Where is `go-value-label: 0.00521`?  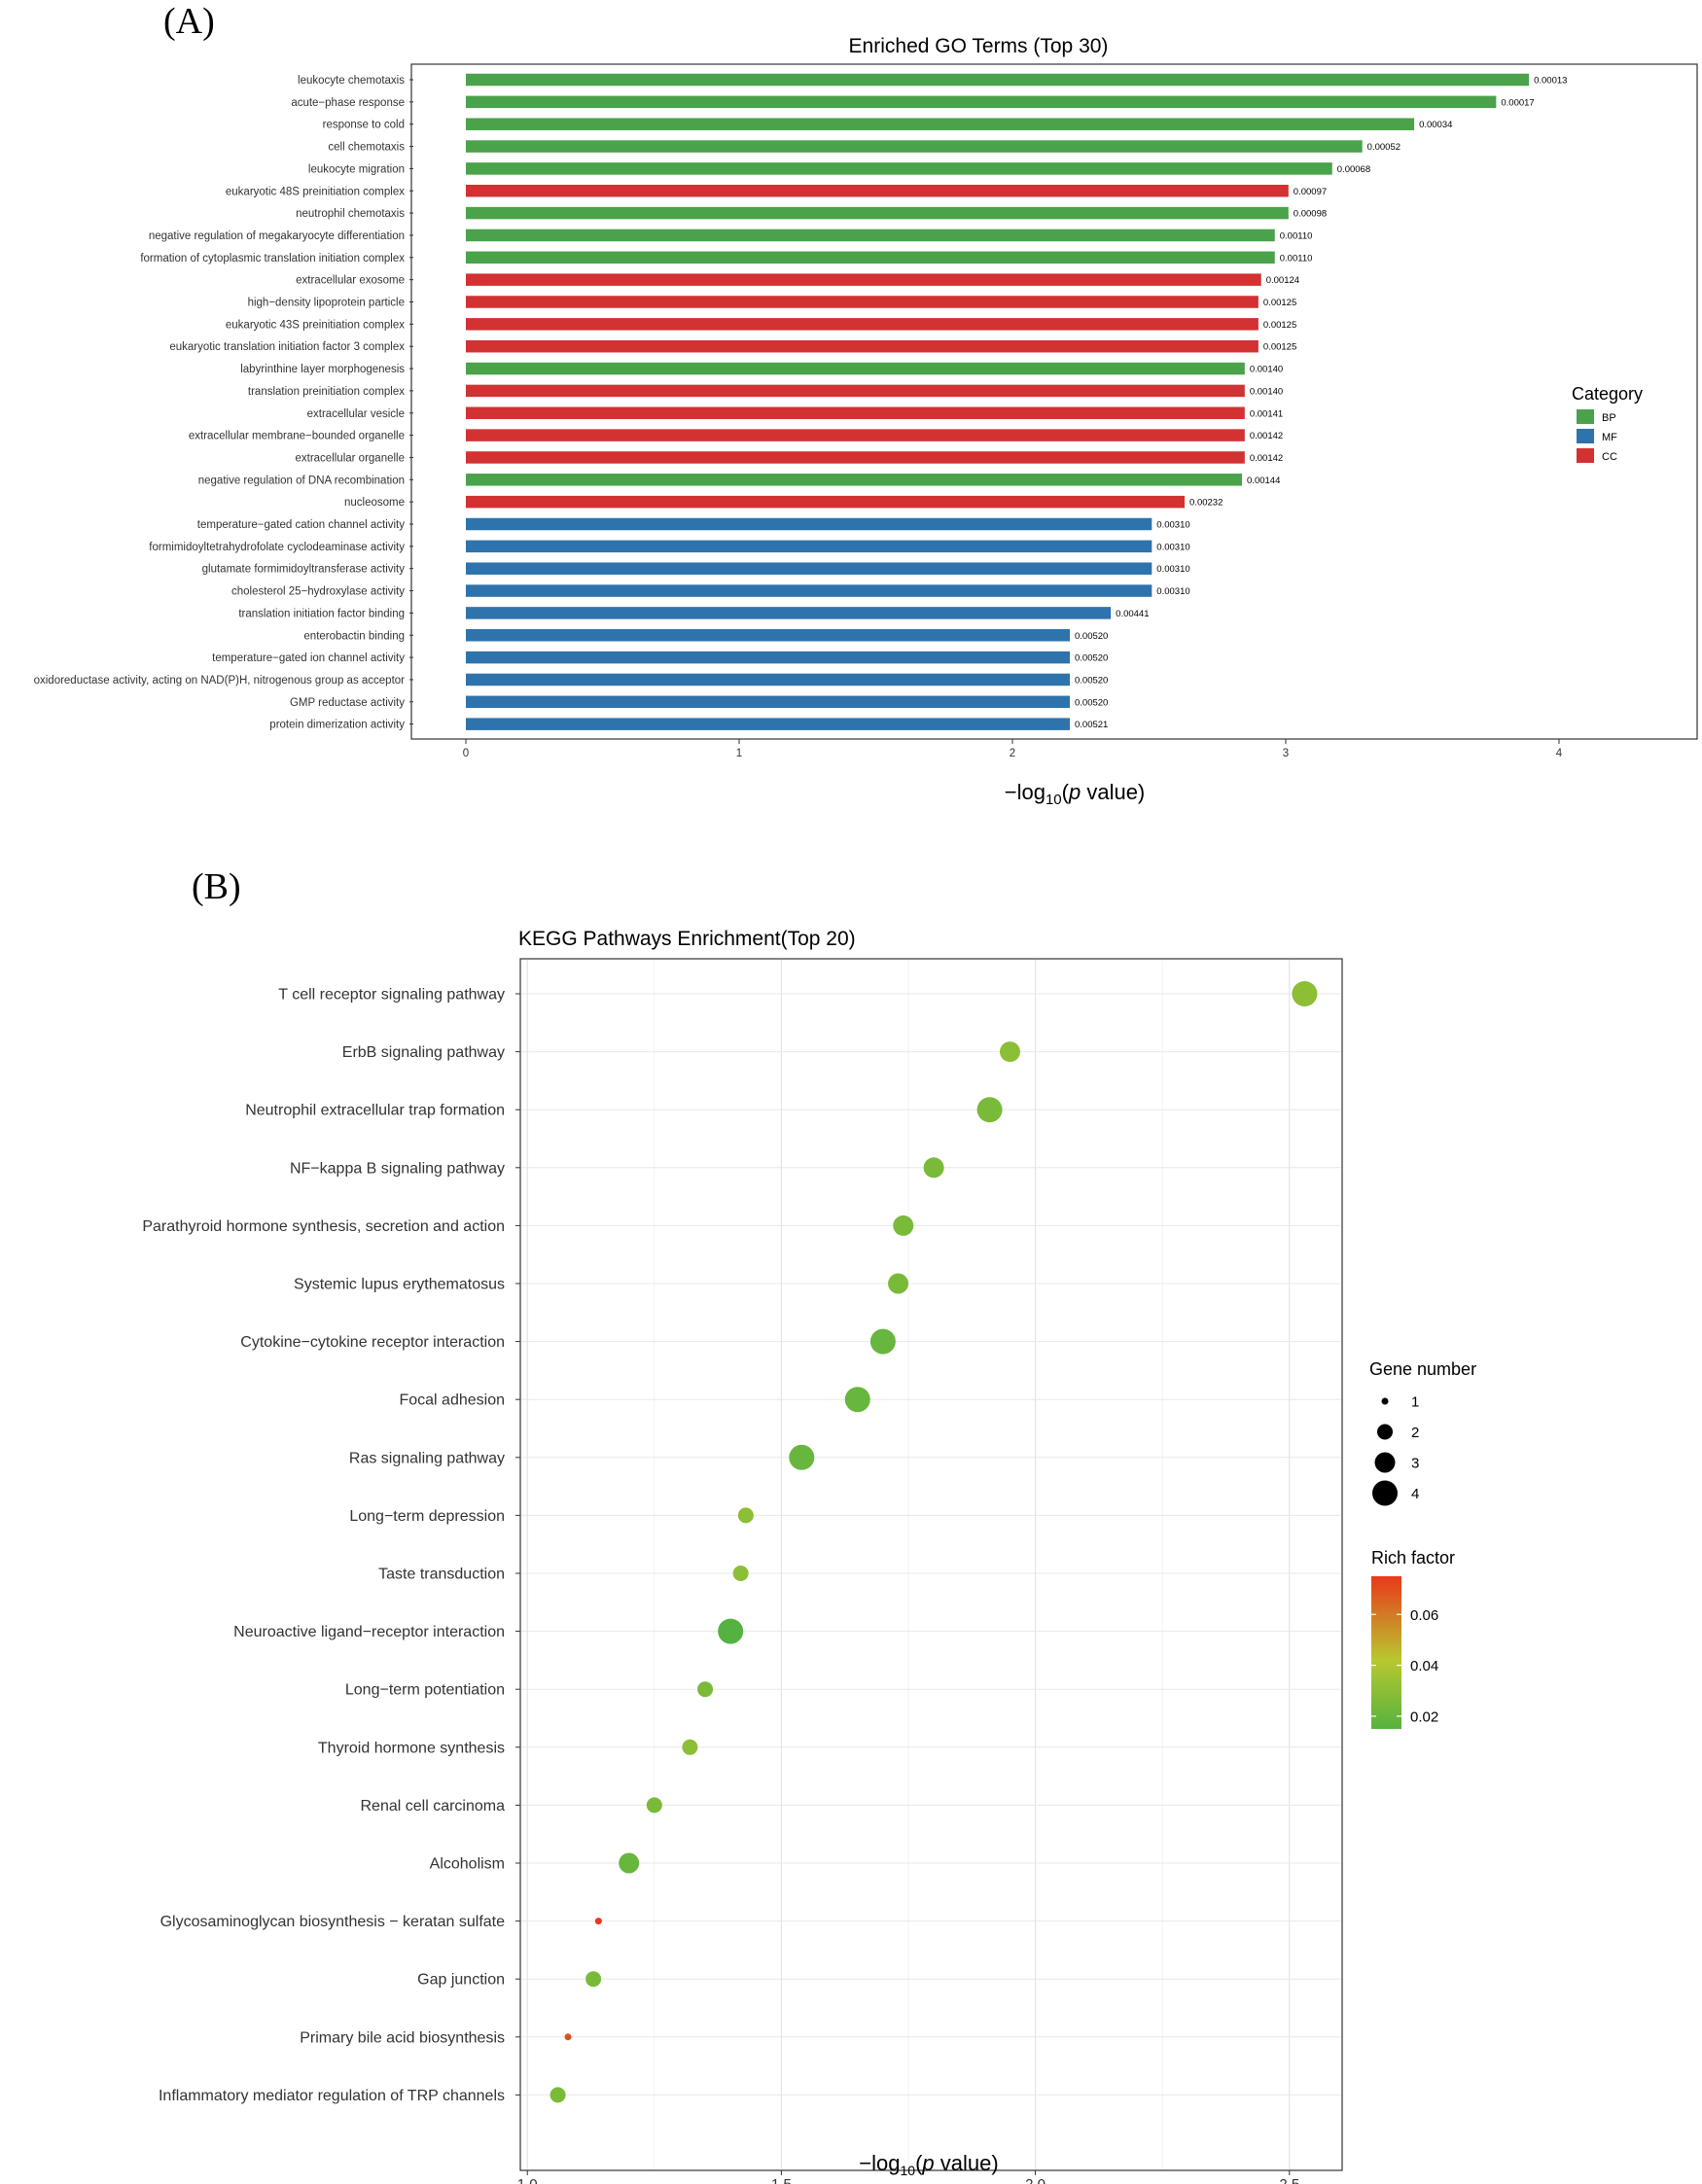
go-value-label: 0.00521 is located at coordinates (1091, 725).